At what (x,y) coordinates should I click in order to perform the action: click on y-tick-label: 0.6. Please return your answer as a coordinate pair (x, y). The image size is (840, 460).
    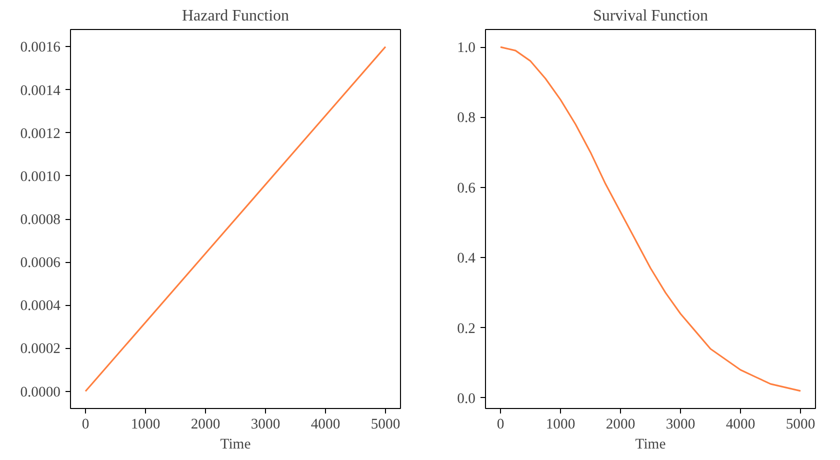
    Looking at the image, I should click on (466, 188).